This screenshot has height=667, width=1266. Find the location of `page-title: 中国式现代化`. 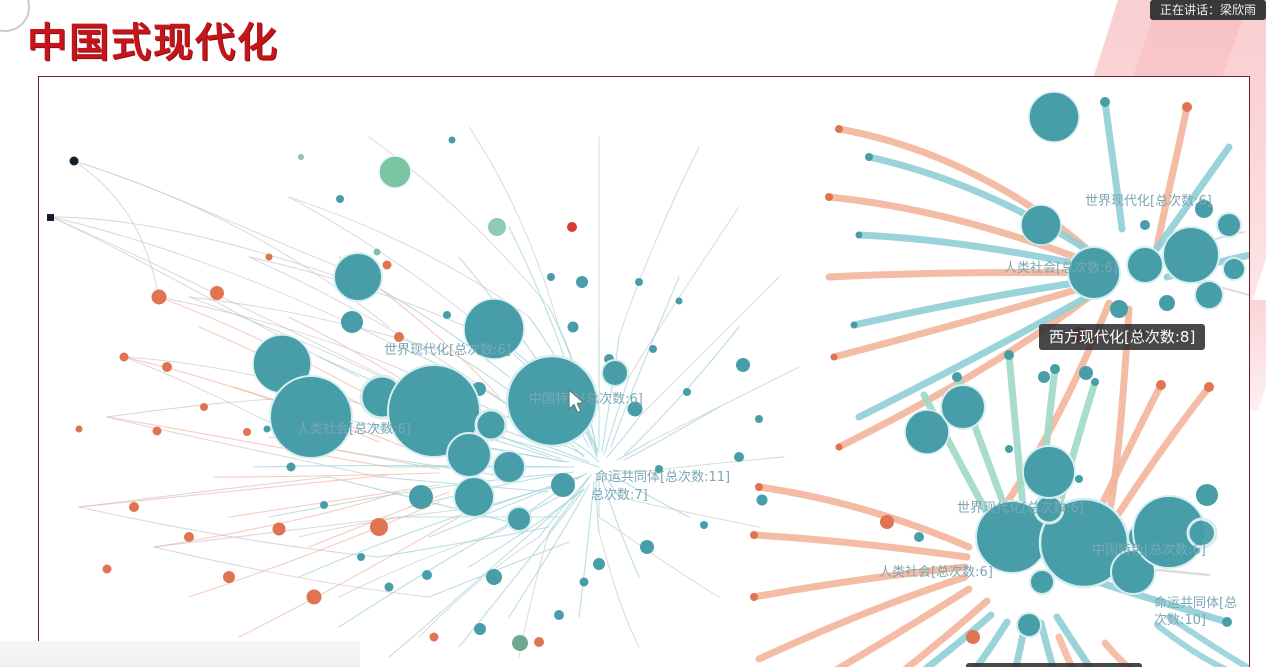

page-title: 中国式现代化 is located at coordinates (153, 43).